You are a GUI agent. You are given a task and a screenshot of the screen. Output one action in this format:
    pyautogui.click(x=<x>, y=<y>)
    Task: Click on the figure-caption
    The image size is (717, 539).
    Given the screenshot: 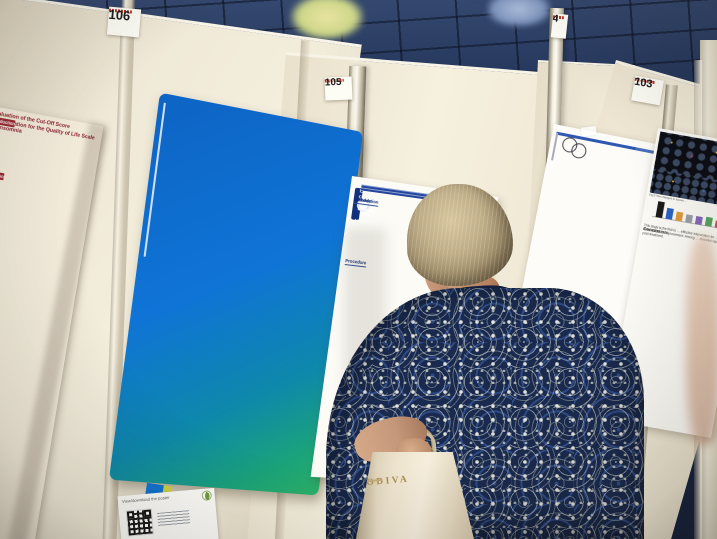 What is the action you would take?
    pyautogui.click(x=164, y=105)
    